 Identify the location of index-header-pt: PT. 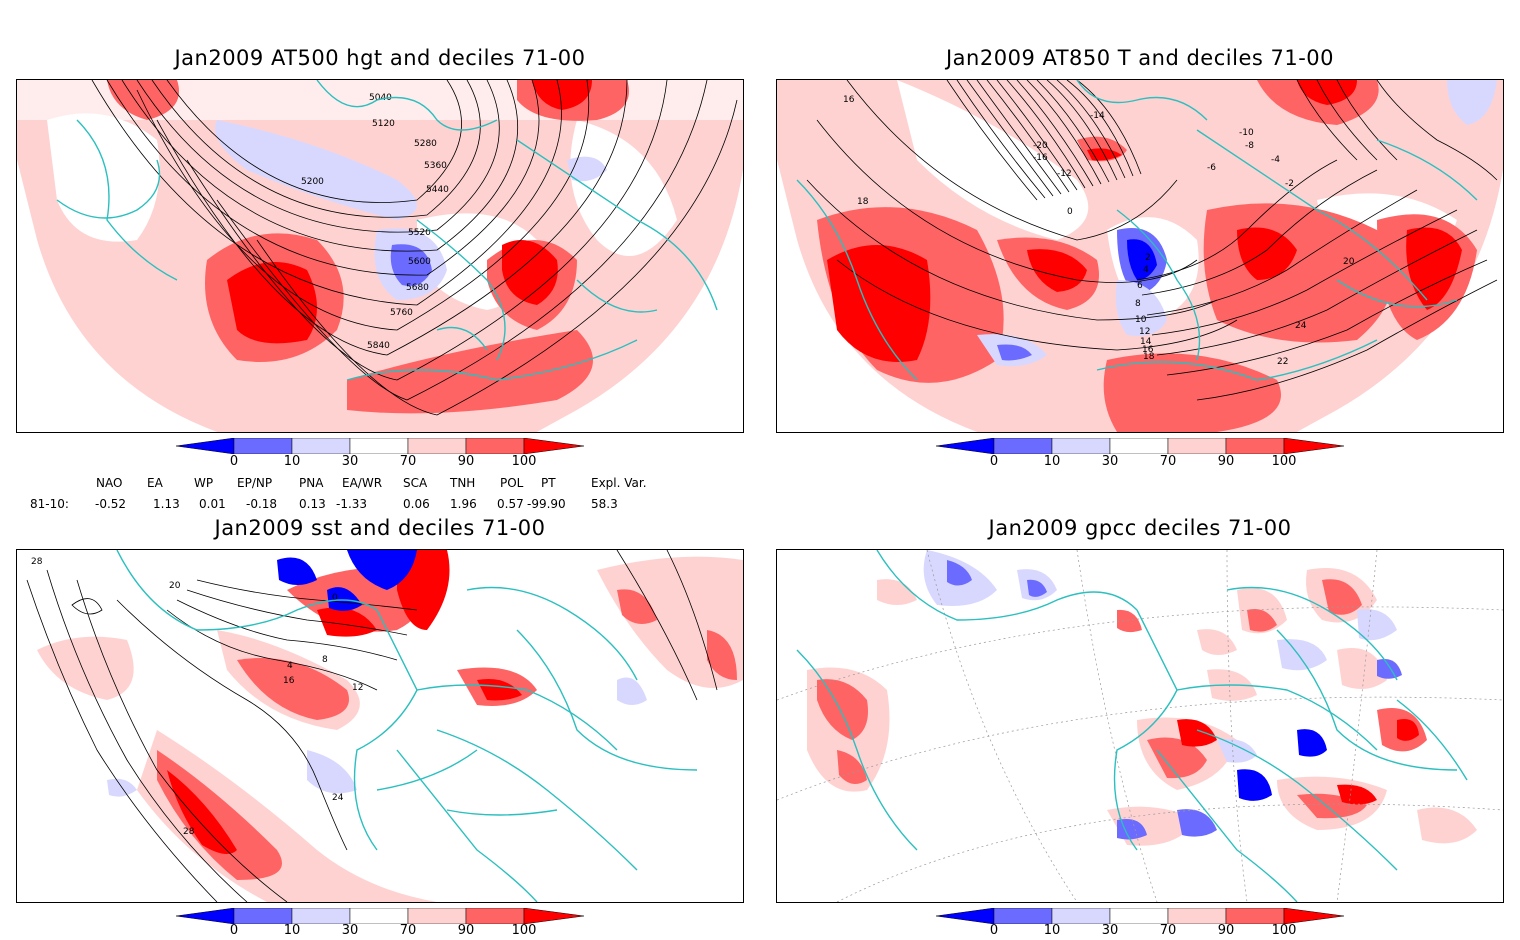
(548, 483).